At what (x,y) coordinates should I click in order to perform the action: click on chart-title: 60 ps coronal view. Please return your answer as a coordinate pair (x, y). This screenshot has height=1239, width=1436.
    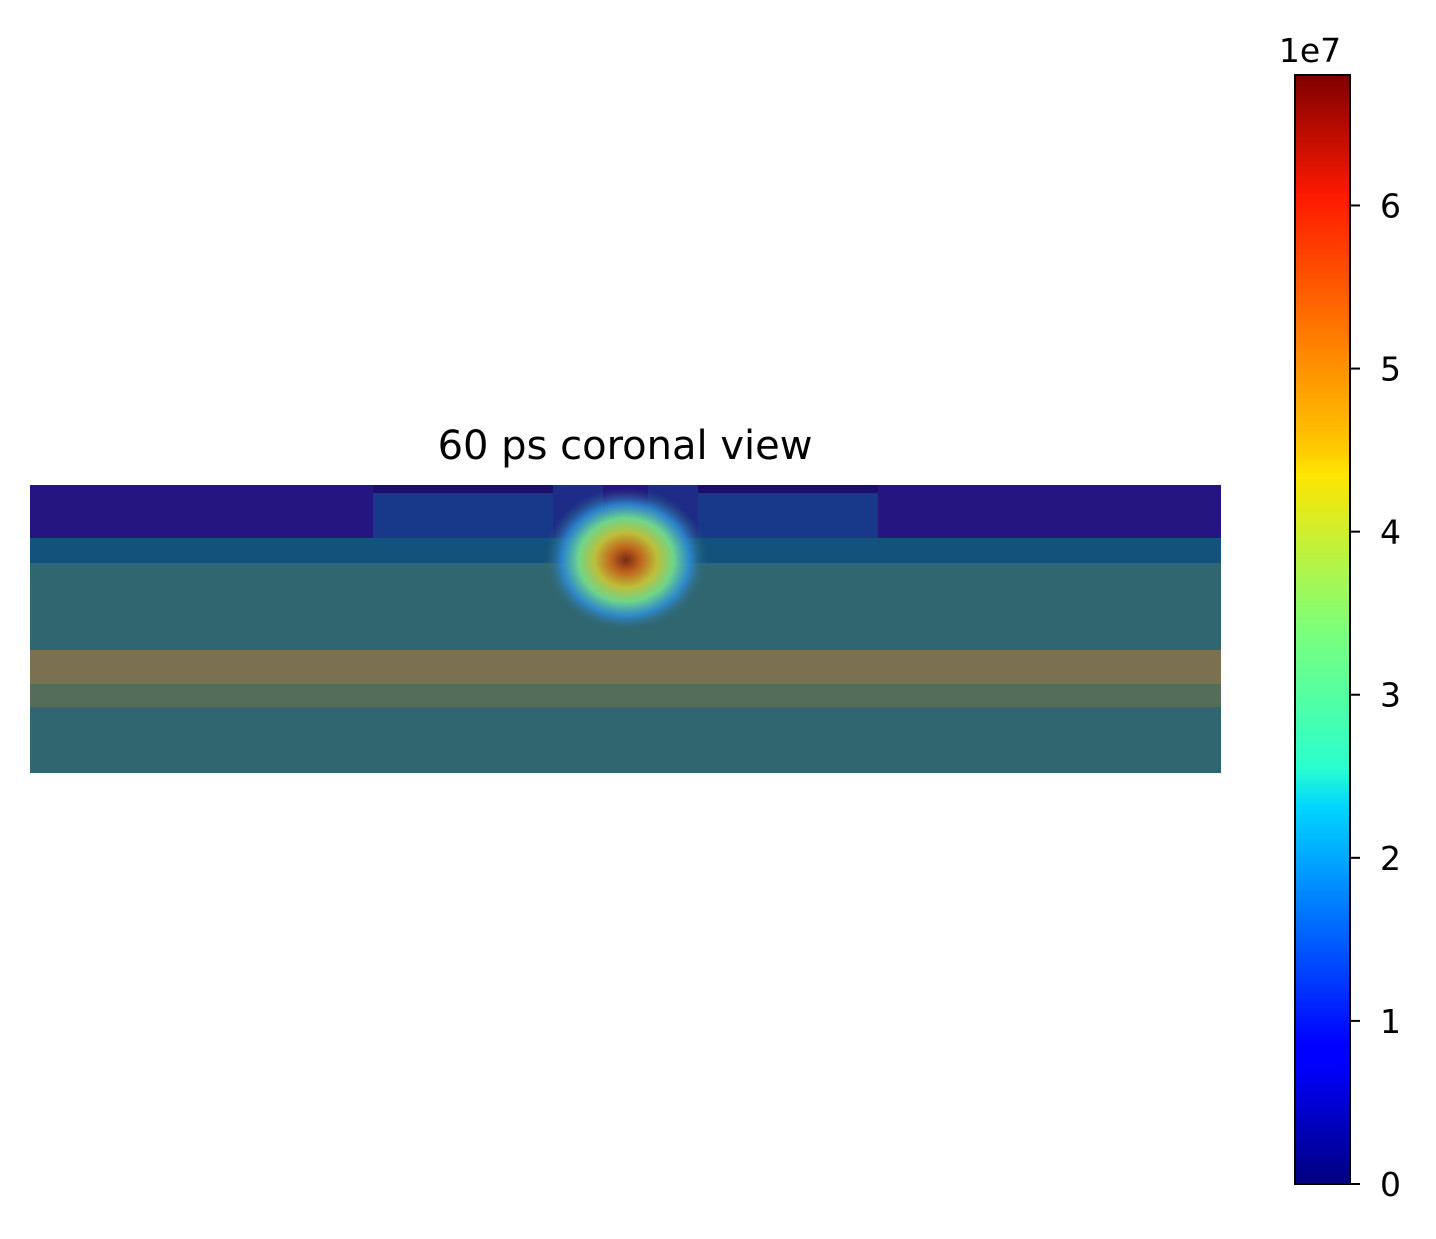
    Looking at the image, I should click on (625, 446).